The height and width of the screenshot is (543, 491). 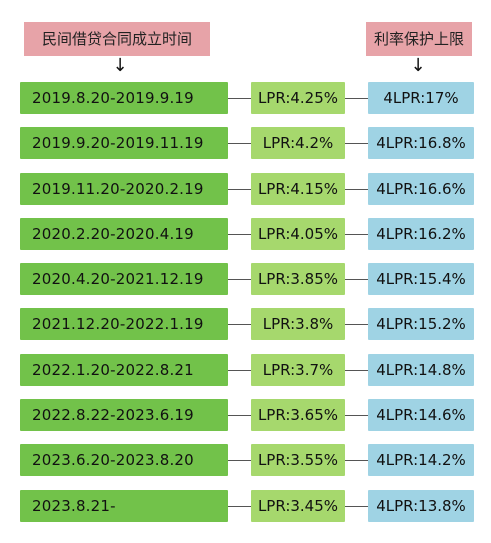 I want to click on rate-row: 2023.8.21- LPR:3.45% 4LPR:13.8%, so click(x=245, y=505).